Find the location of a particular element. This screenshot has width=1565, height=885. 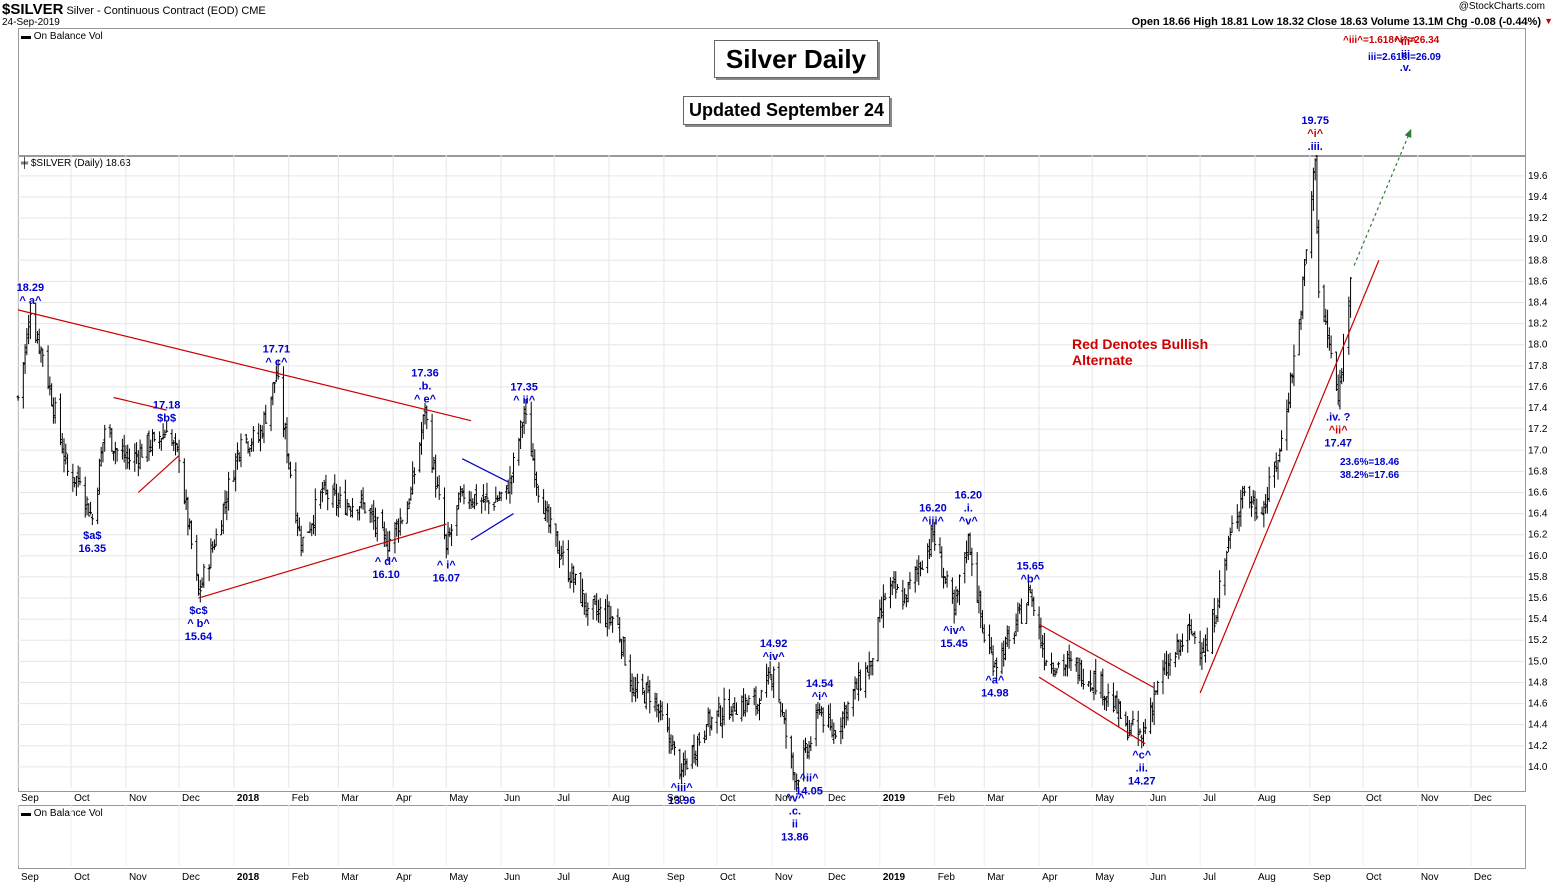

wave-label: 17.35 is located at coordinates (524, 387).